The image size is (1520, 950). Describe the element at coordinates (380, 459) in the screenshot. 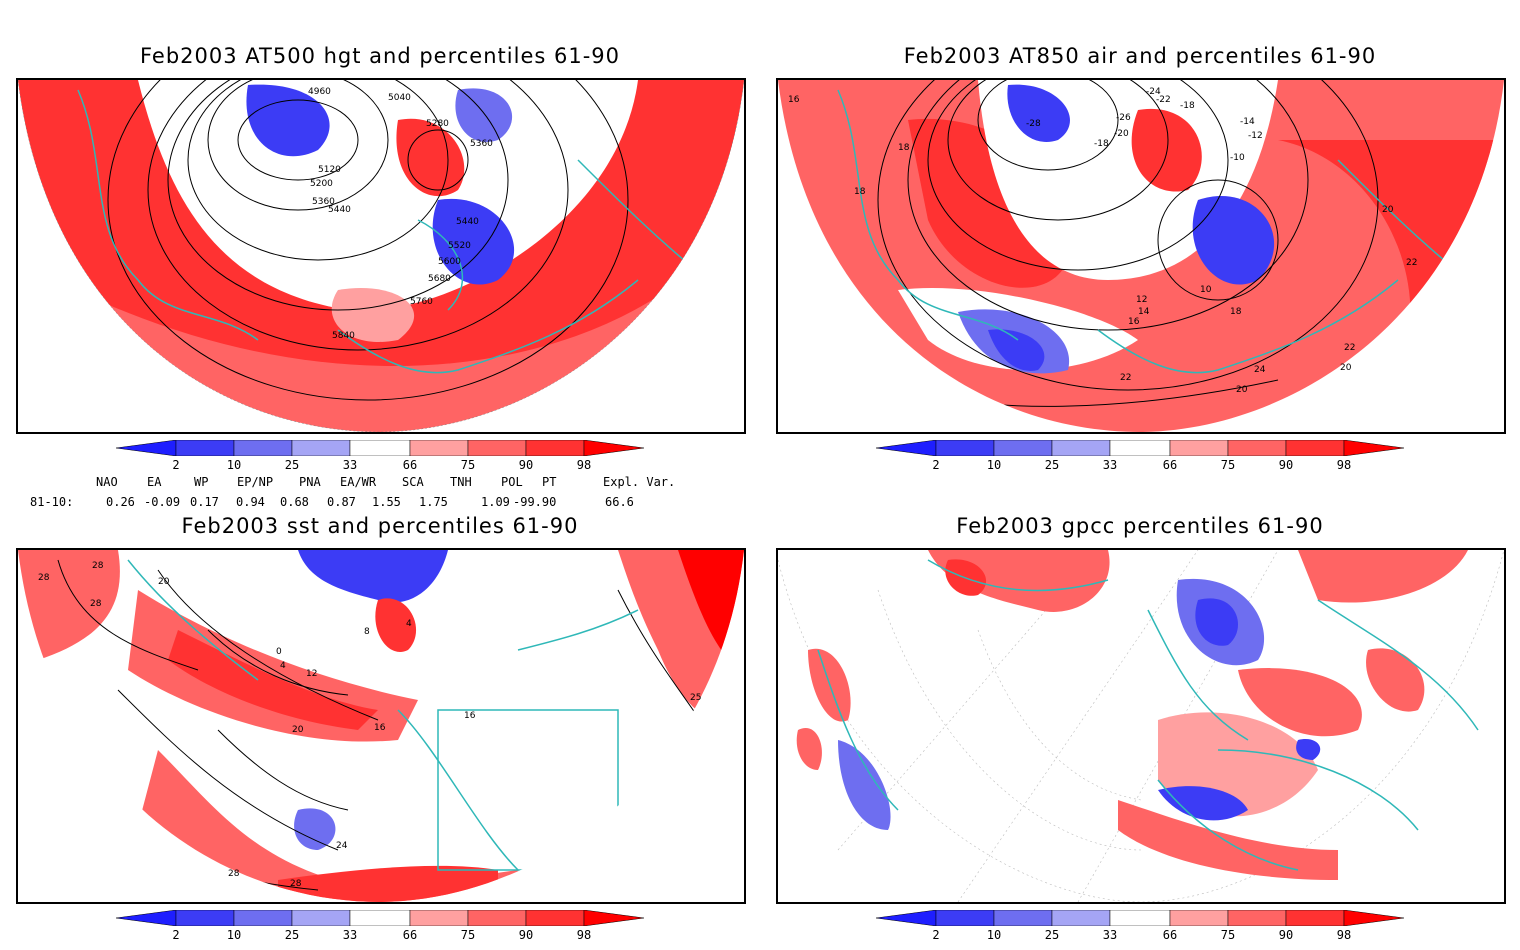

I see `colorbar-hgt: 2 10 25 33 66 75 90 98` at that location.